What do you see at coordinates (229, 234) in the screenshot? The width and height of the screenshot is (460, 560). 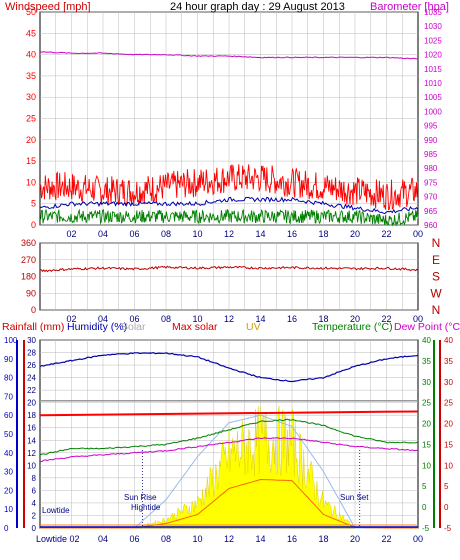 I see `xtick-p1-5: 12` at bounding box center [229, 234].